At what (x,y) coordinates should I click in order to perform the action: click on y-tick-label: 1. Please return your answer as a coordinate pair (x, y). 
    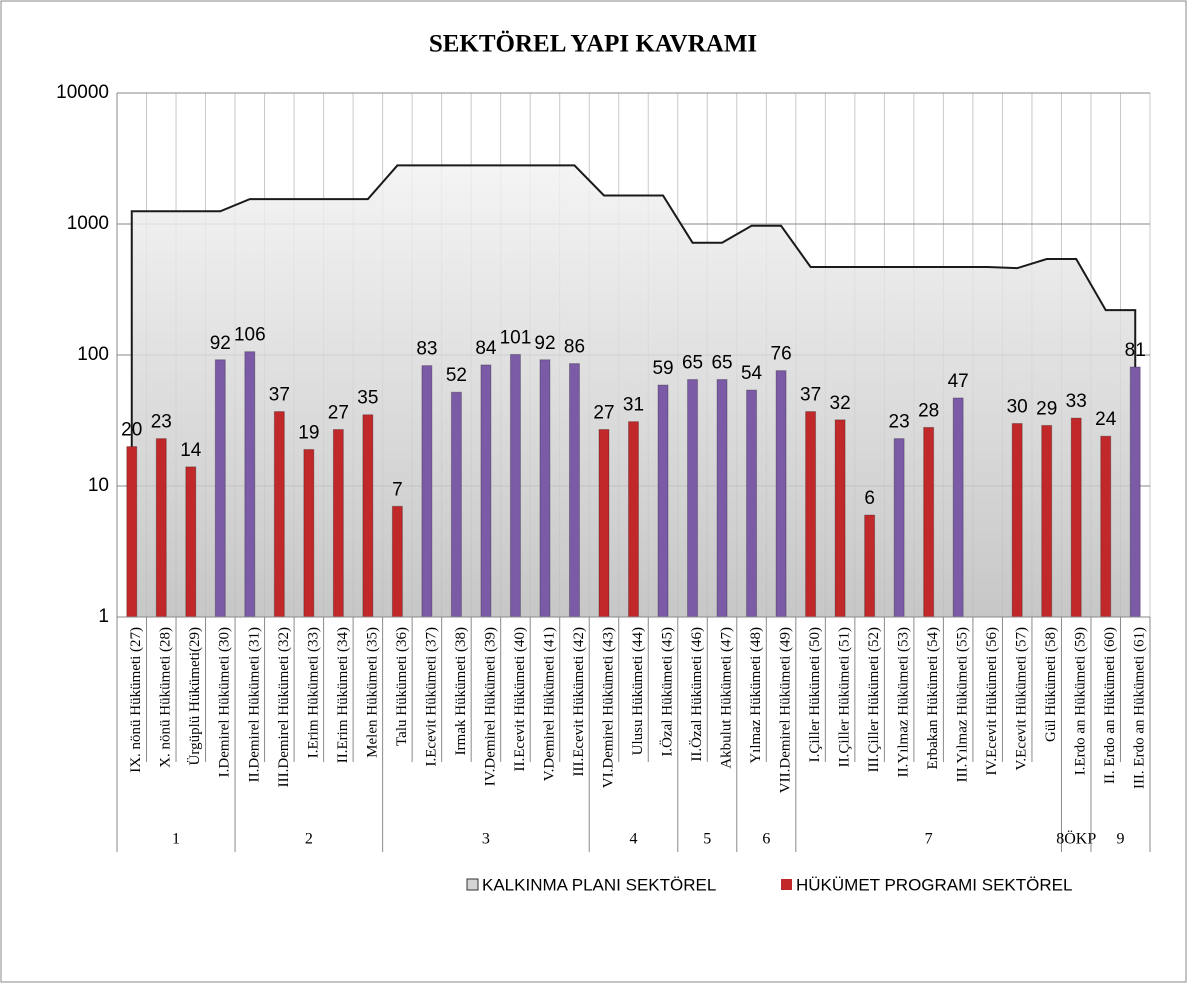
    Looking at the image, I should click on (103, 616).